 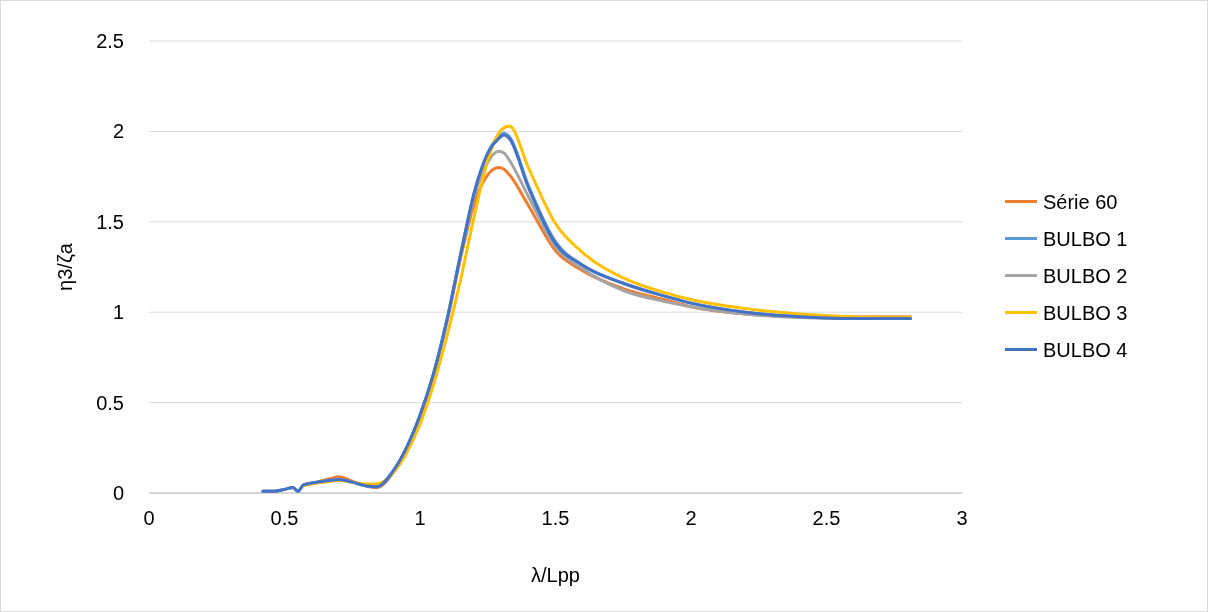 I want to click on x-tick-label: 2, so click(x=691, y=518).